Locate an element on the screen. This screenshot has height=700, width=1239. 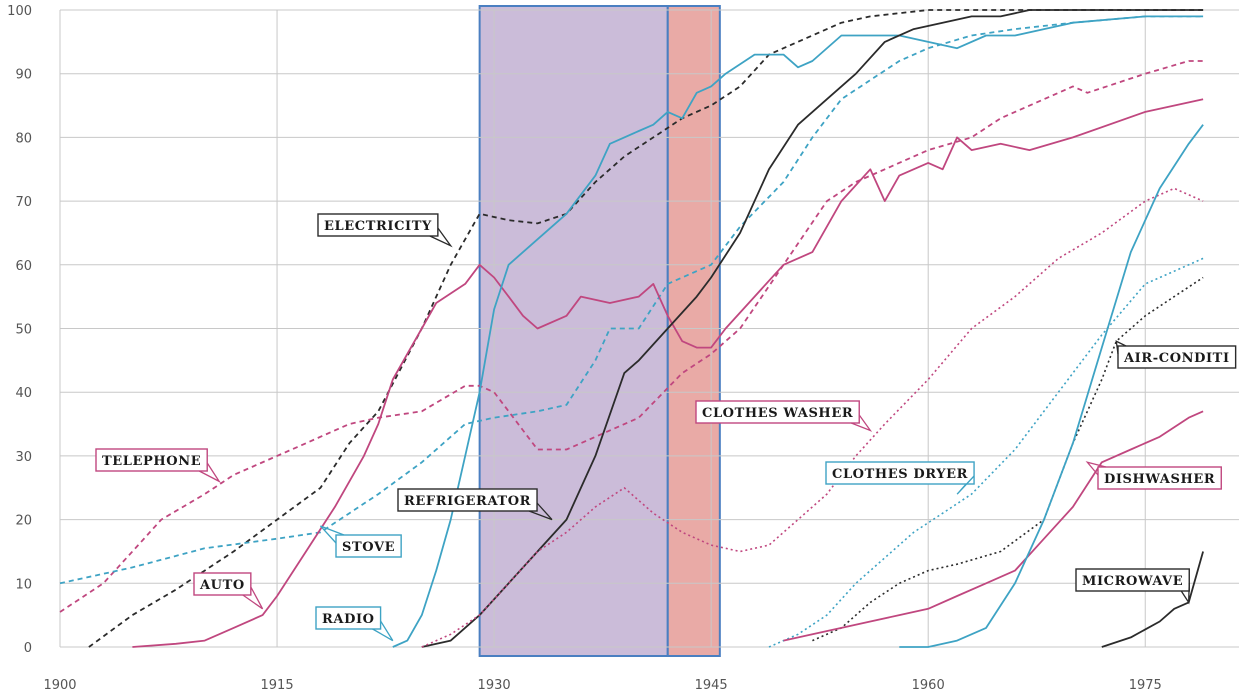
y-tick-label: 50 is located at coordinates (23, 330).